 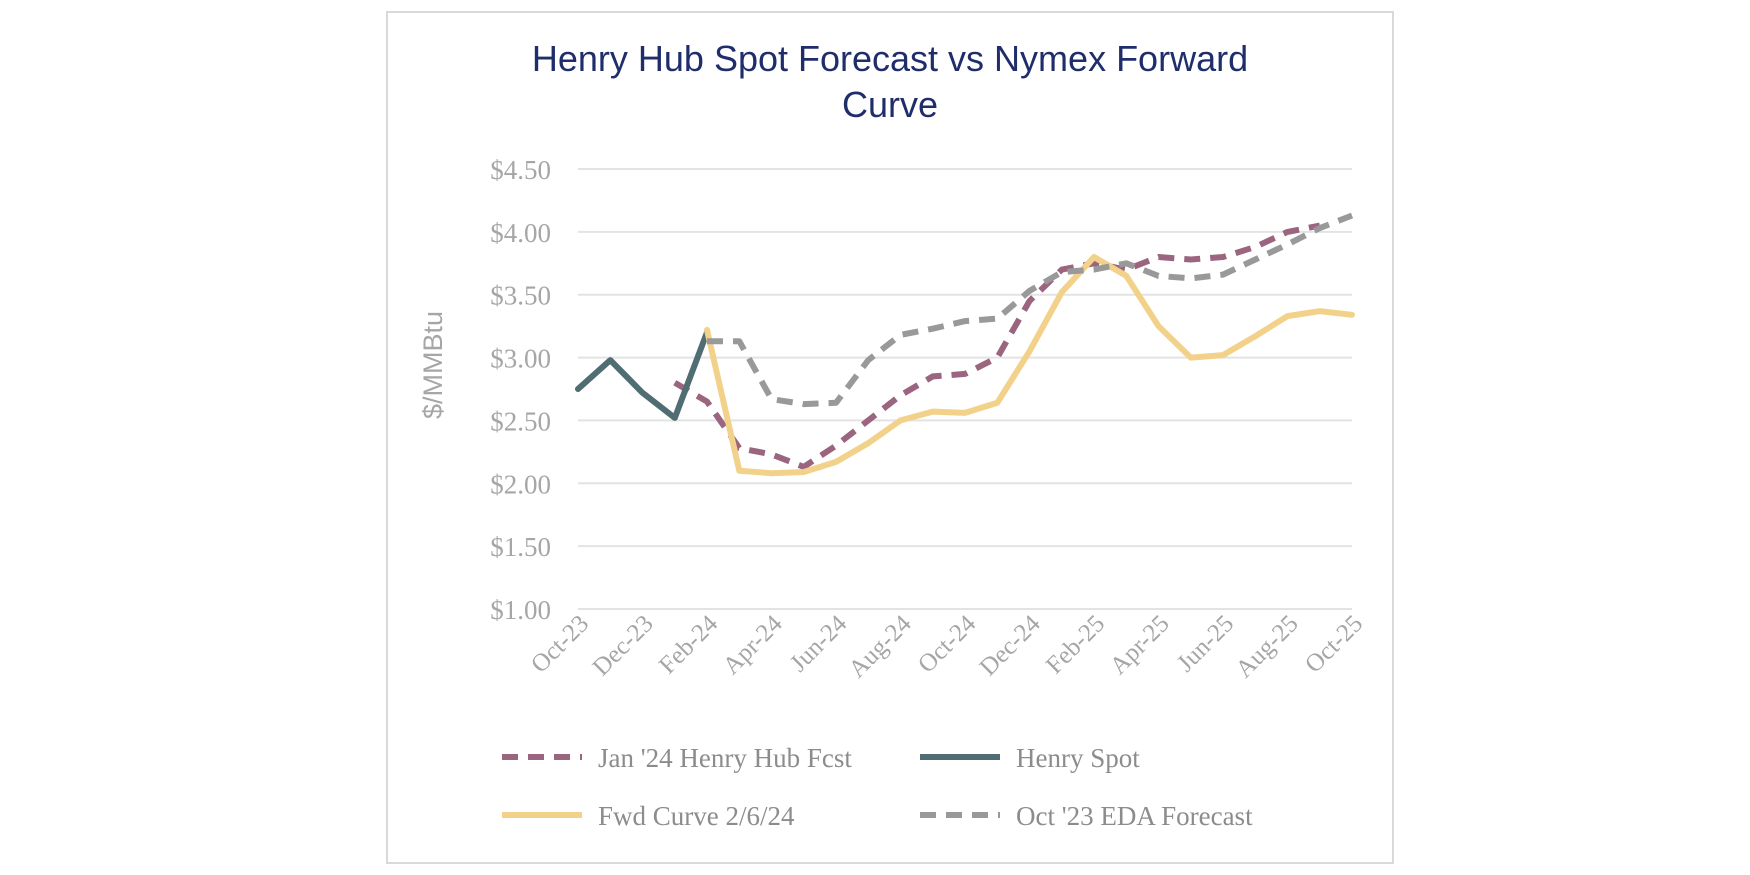 What do you see at coordinates (725, 758) in the screenshot?
I see `legend-label: Jan '24 Henry Hub Fcst` at bounding box center [725, 758].